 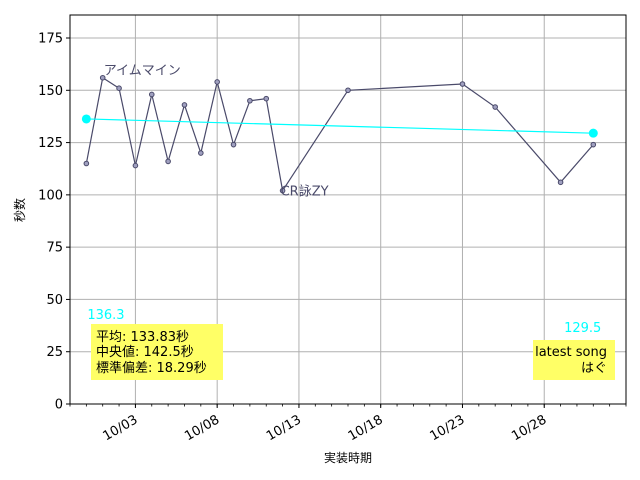 What do you see at coordinates (142, 71) in the screenshot?
I see `point-label-aimumain: アイムマイン` at bounding box center [142, 71].